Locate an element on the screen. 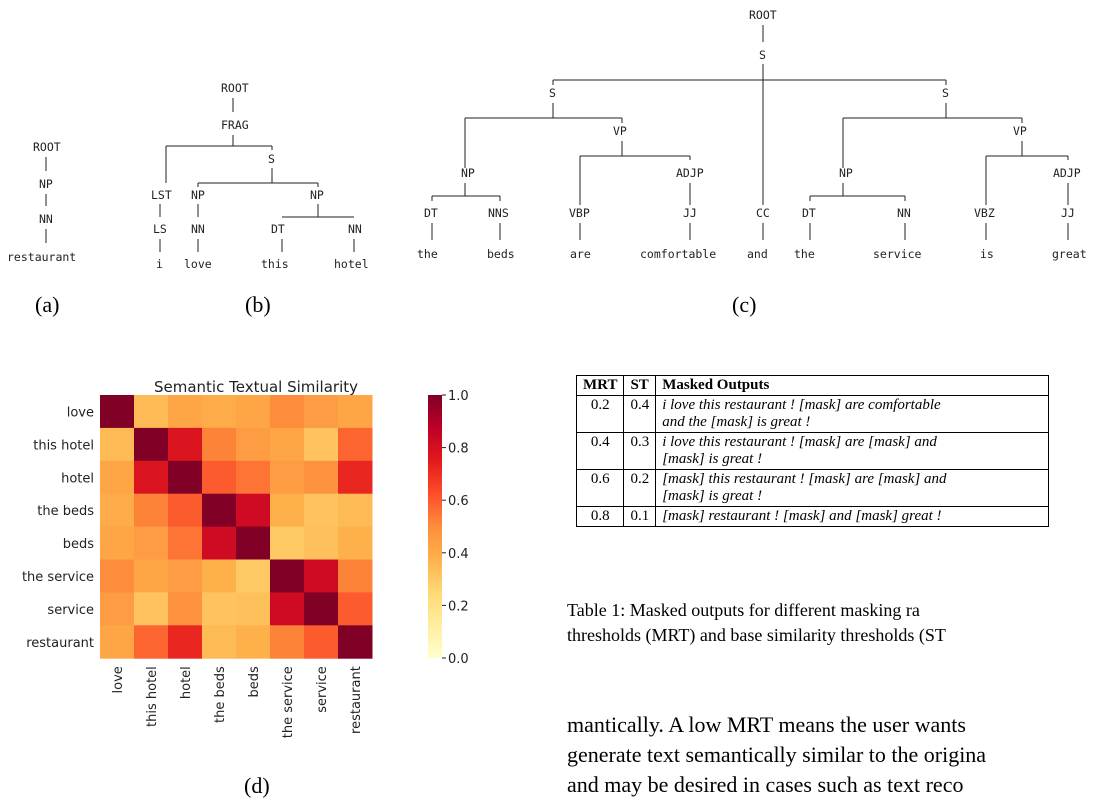 Image resolution: width=1093 pixels, height=802 pixels. colorbar-tick-label: 0.6 is located at coordinates (458, 501).